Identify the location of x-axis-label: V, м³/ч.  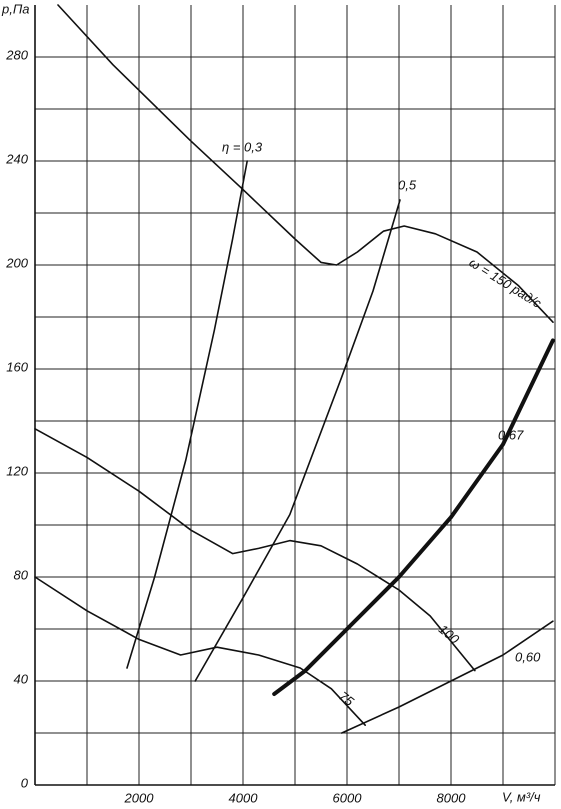
(521, 796).